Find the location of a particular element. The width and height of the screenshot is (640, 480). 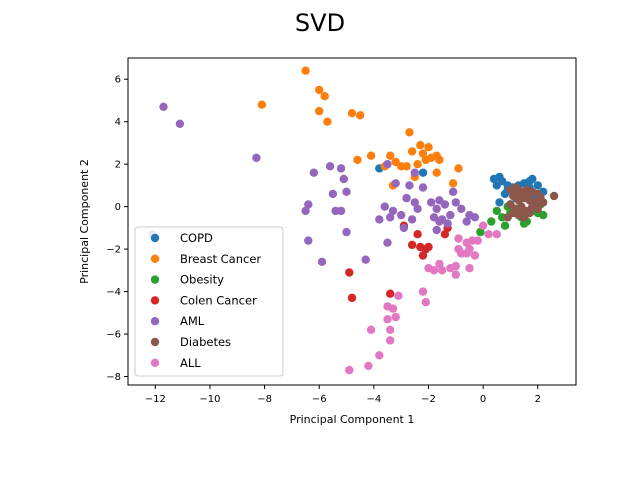

legend-box is located at coordinates (209, 301).